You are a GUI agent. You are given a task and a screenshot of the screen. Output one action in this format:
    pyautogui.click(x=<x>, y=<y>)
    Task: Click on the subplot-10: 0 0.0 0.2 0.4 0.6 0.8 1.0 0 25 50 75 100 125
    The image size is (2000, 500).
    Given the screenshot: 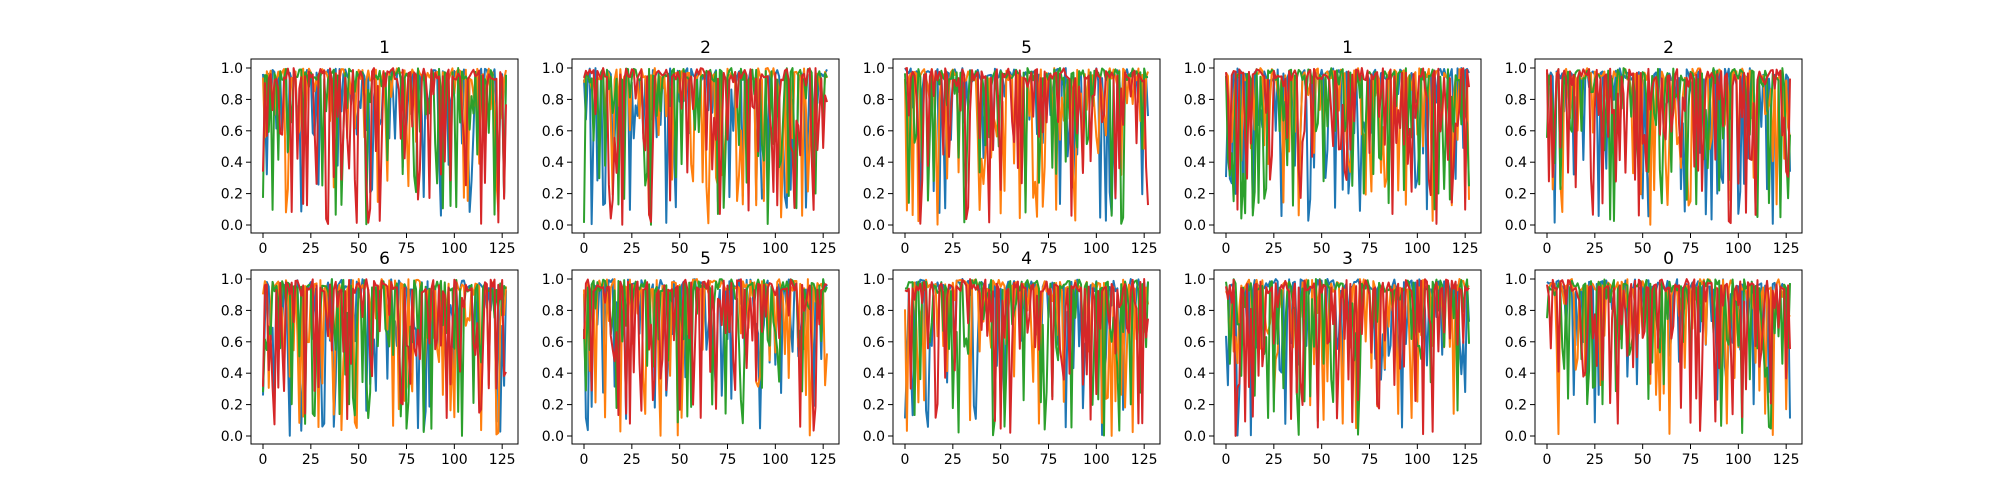 What is the action you would take?
    pyautogui.click(x=1654, y=358)
    